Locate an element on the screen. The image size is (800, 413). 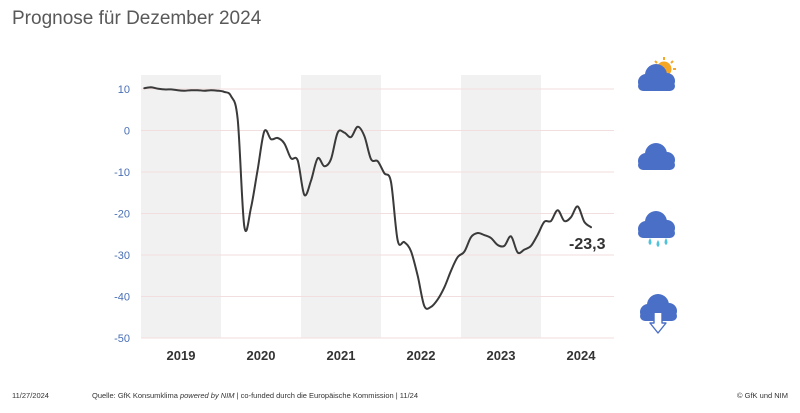
thunderstorm-cloud-icon is located at coordinates (658, 314).